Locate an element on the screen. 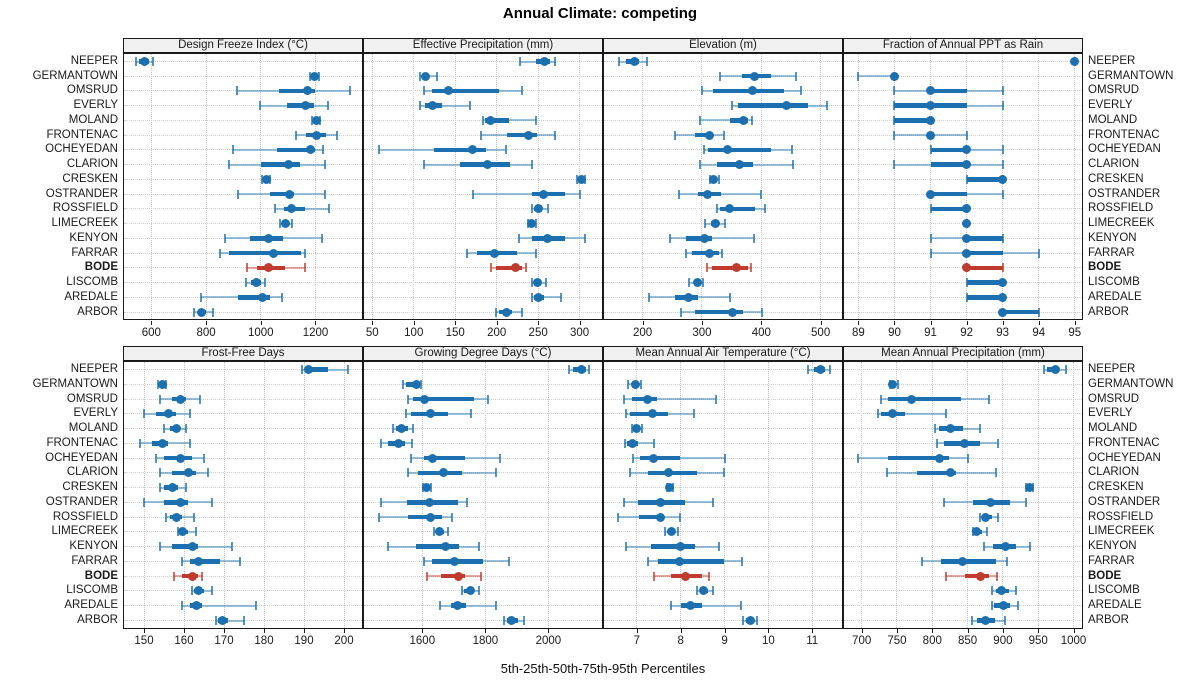  chart-title: Annual Climate: competing is located at coordinates (600, 13).